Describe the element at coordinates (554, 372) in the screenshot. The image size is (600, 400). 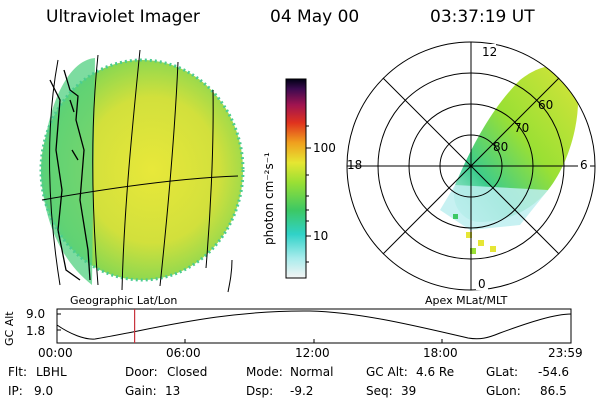
I see `info-glat-value: -54.6` at that location.